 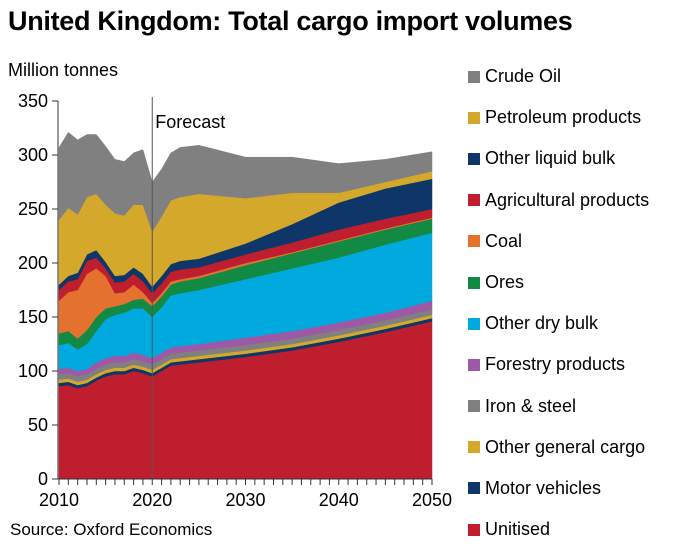 I want to click on legend-item-unitised: Unitised, so click(x=558, y=529).